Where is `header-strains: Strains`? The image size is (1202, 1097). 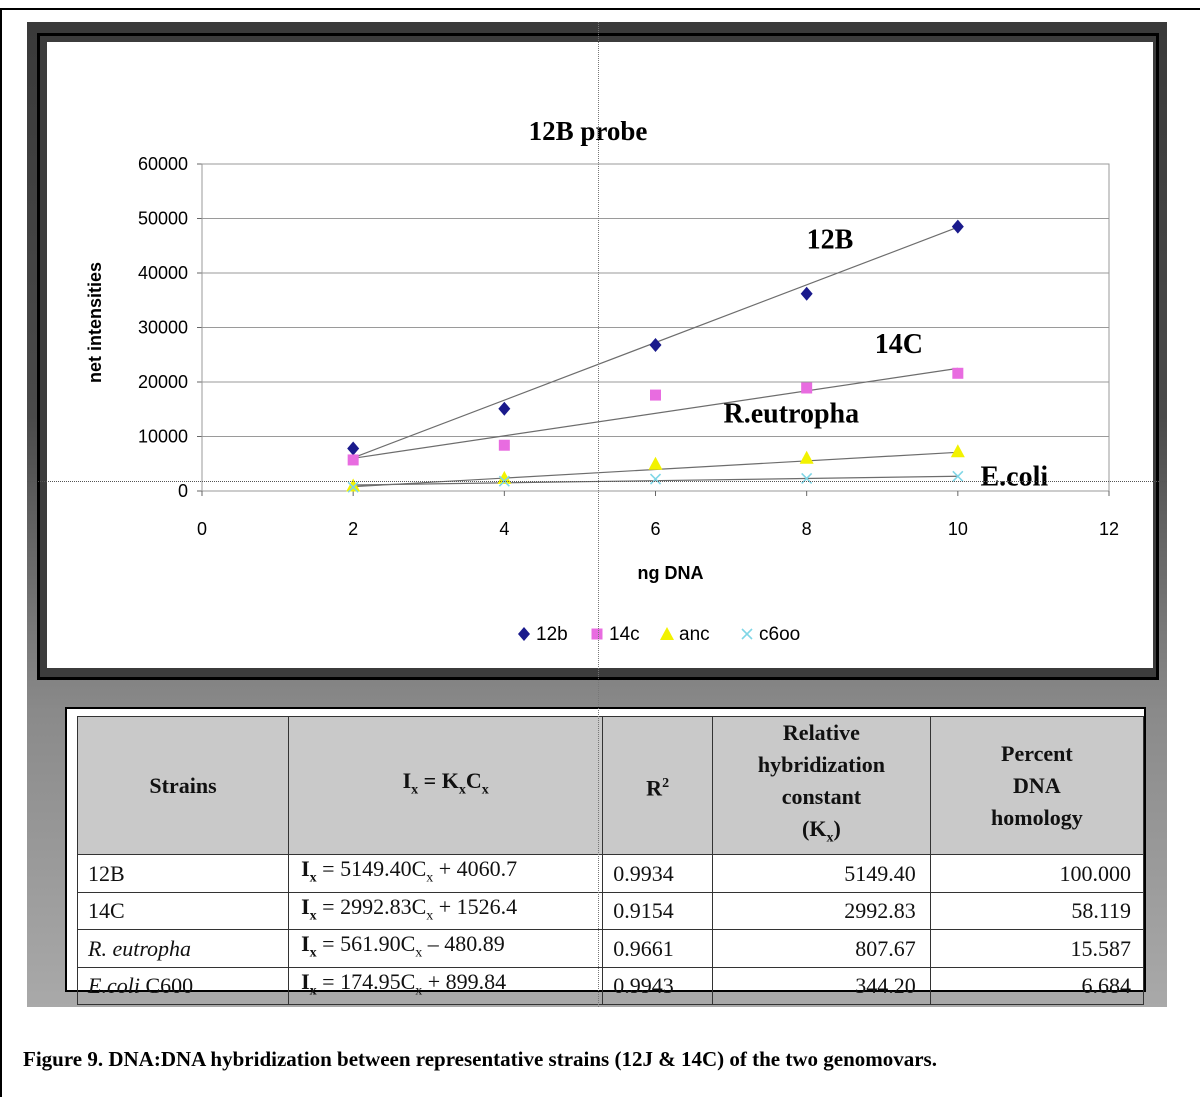
header-strains: Strains is located at coordinates (183, 785).